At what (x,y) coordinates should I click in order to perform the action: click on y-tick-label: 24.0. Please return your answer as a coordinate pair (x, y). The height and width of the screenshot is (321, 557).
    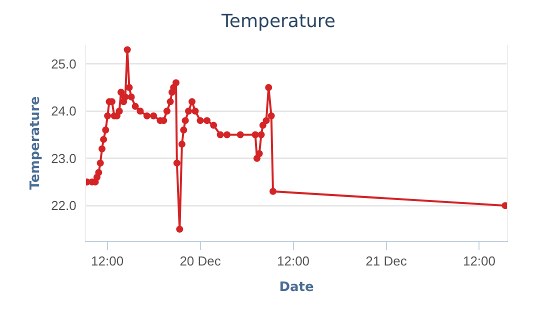
    Looking at the image, I should click on (63, 111).